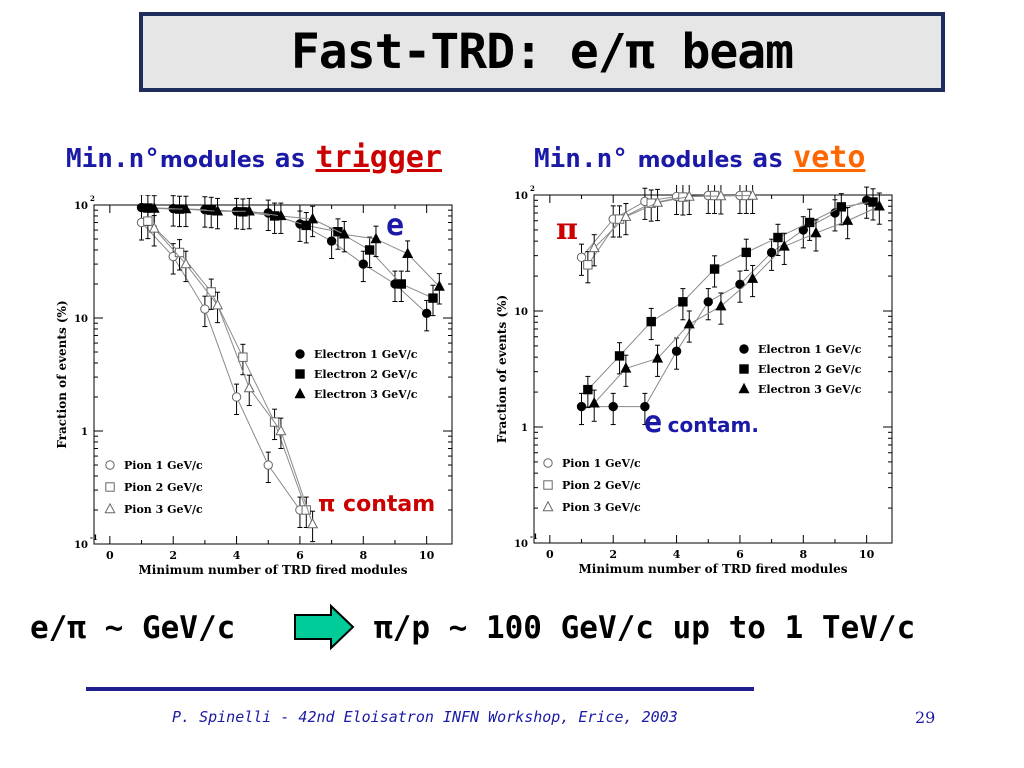 The image size is (1024, 768). I want to click on left-chart-x-tick-label: 0, so click(110, 555).